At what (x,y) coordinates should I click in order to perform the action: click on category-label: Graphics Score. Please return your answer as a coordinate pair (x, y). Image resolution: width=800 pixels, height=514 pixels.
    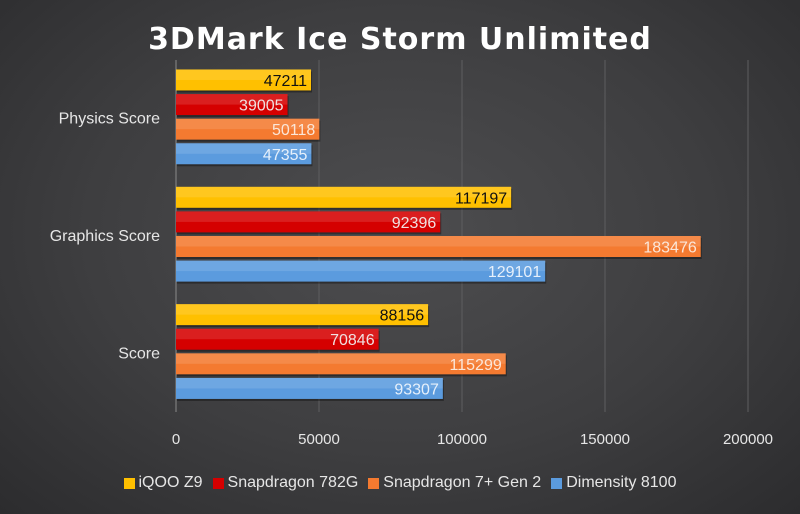
    Looking at the image, I should click on (105, 236).